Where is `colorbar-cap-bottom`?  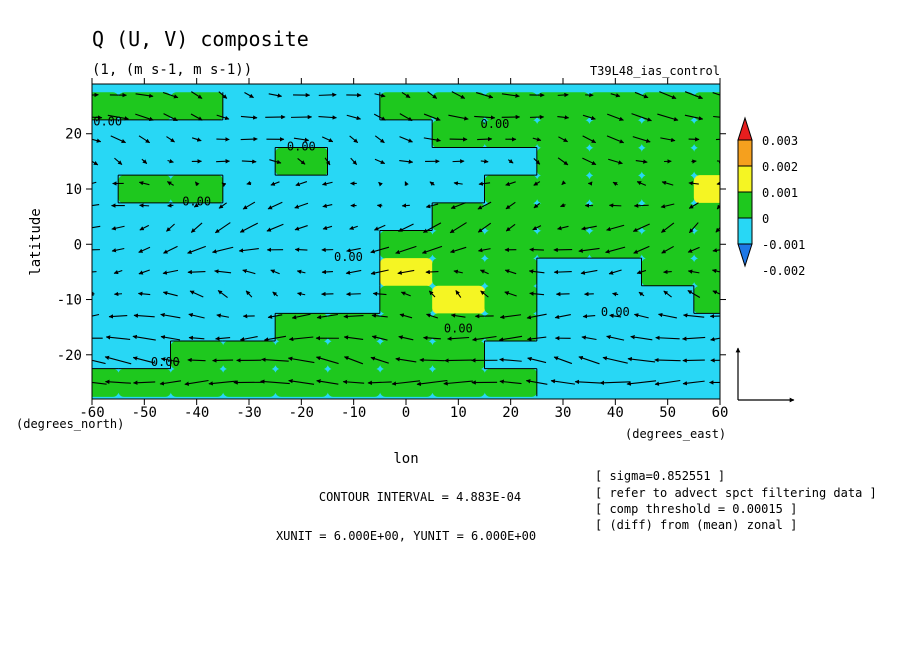 colorbar-cap-bottom is located at coordinates (745, 255).